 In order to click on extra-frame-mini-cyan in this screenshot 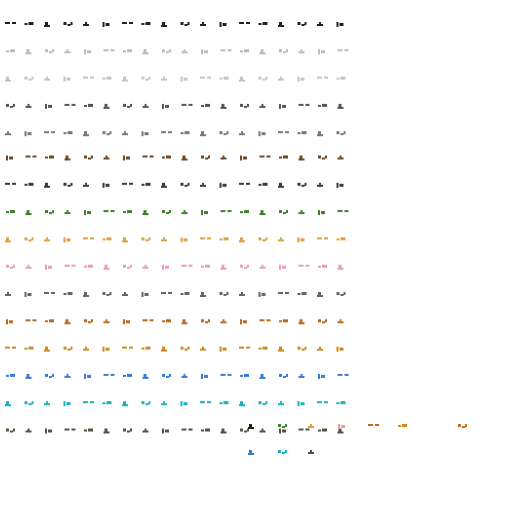, I will do `click(282, 452)`.